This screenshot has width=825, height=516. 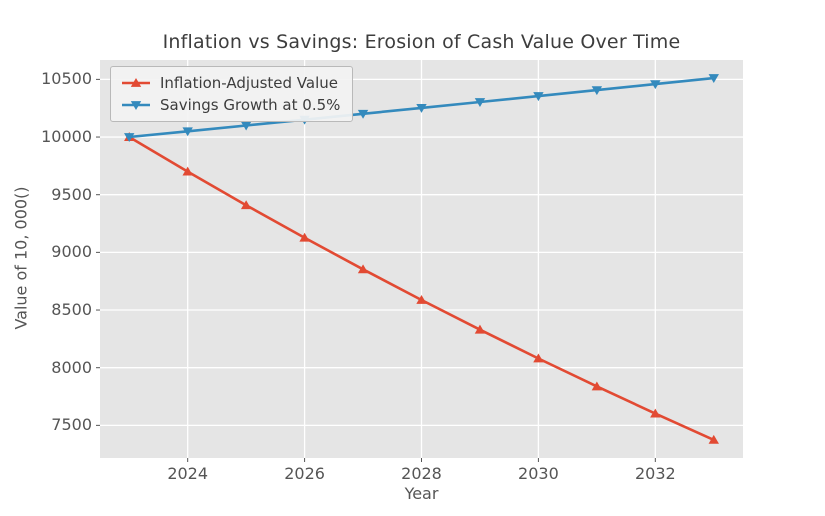 What do you see at coordinates (538, 473) in the screenshot?
I see `x-tick-label: 2030` at bounding box center [538, 473].